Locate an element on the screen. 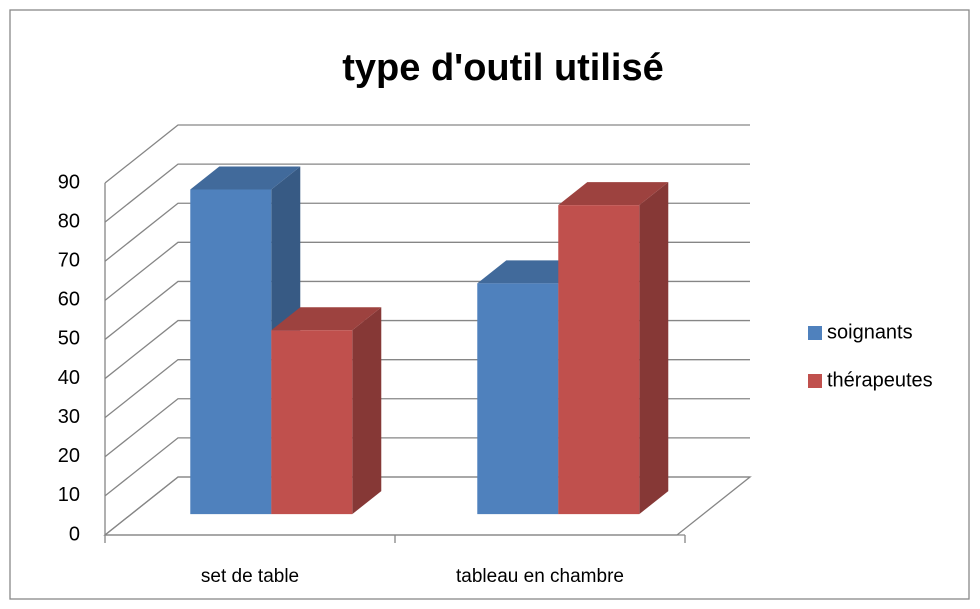 This screenshot has height=609, width=980. x-tick-label: tableau en chambre is located at coordinates (540, 576).